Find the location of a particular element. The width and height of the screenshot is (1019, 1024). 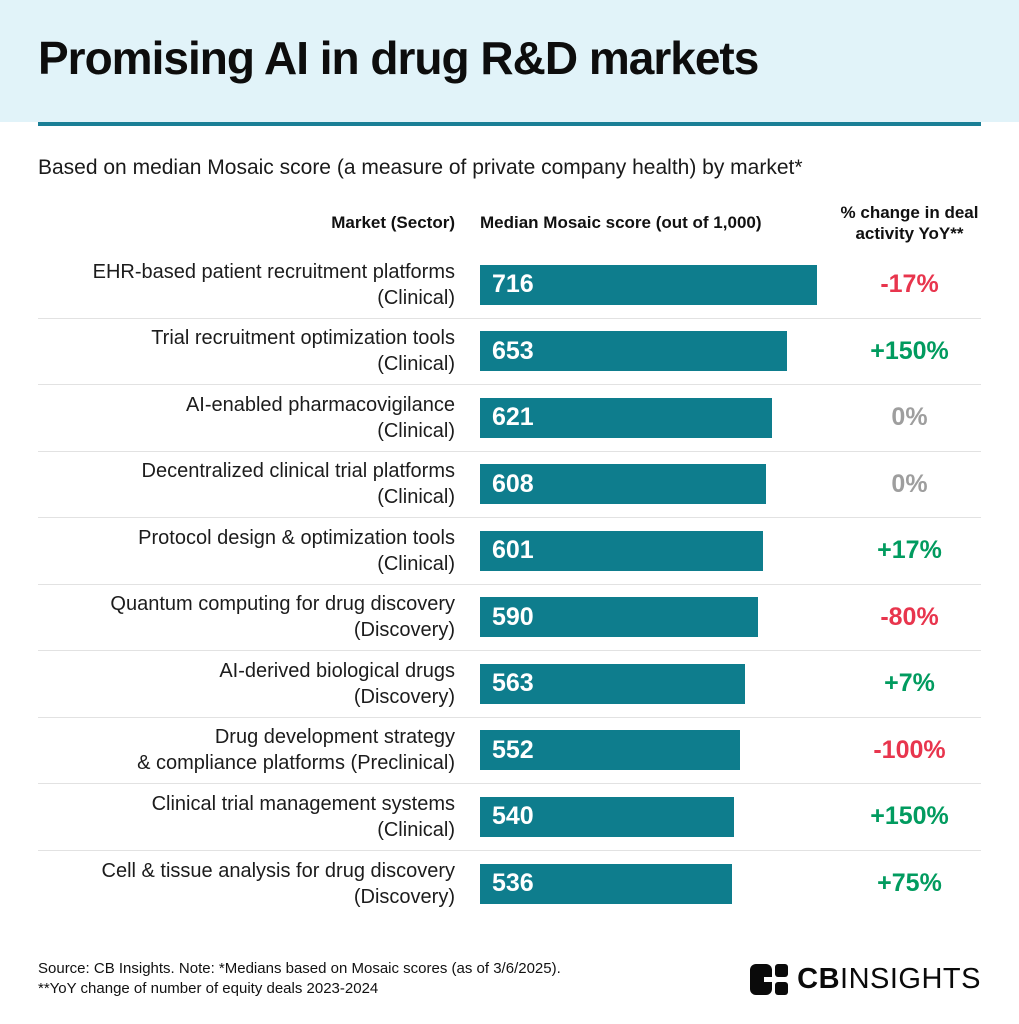

header-banner: Promising AI in drug R&D markets is located at coordinates (509, 61).